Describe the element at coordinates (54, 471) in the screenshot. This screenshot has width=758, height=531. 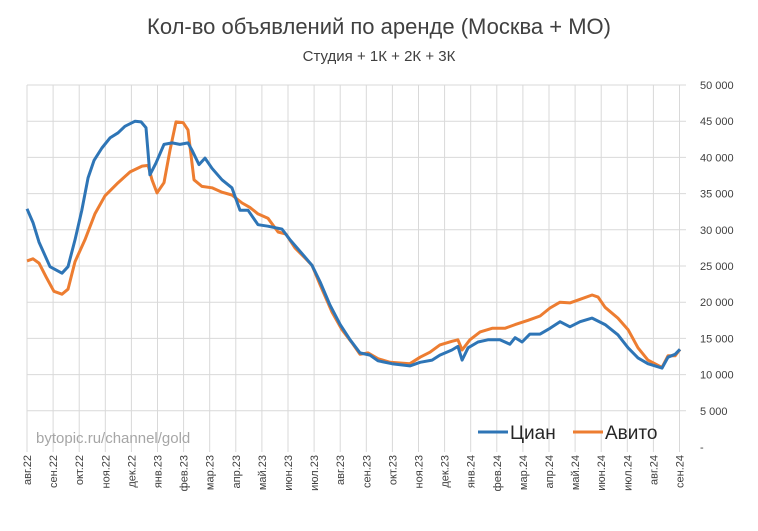
I see `x-tick-label: сен.22` at that location.